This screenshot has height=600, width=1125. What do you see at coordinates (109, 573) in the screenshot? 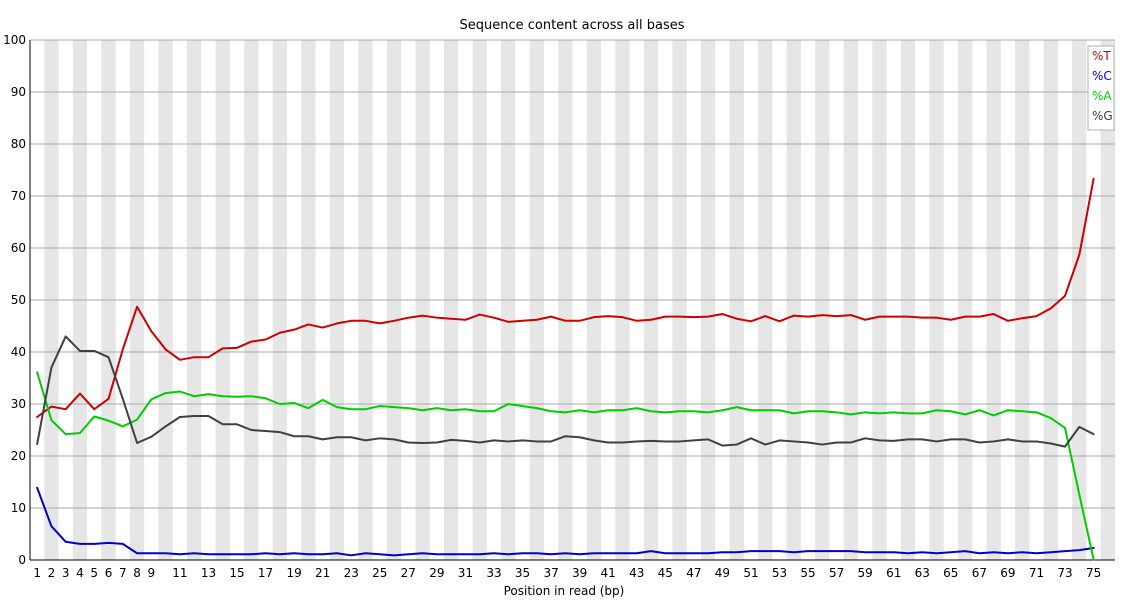
I see `x-tick-label: 6` at bounding box center [109, 573].